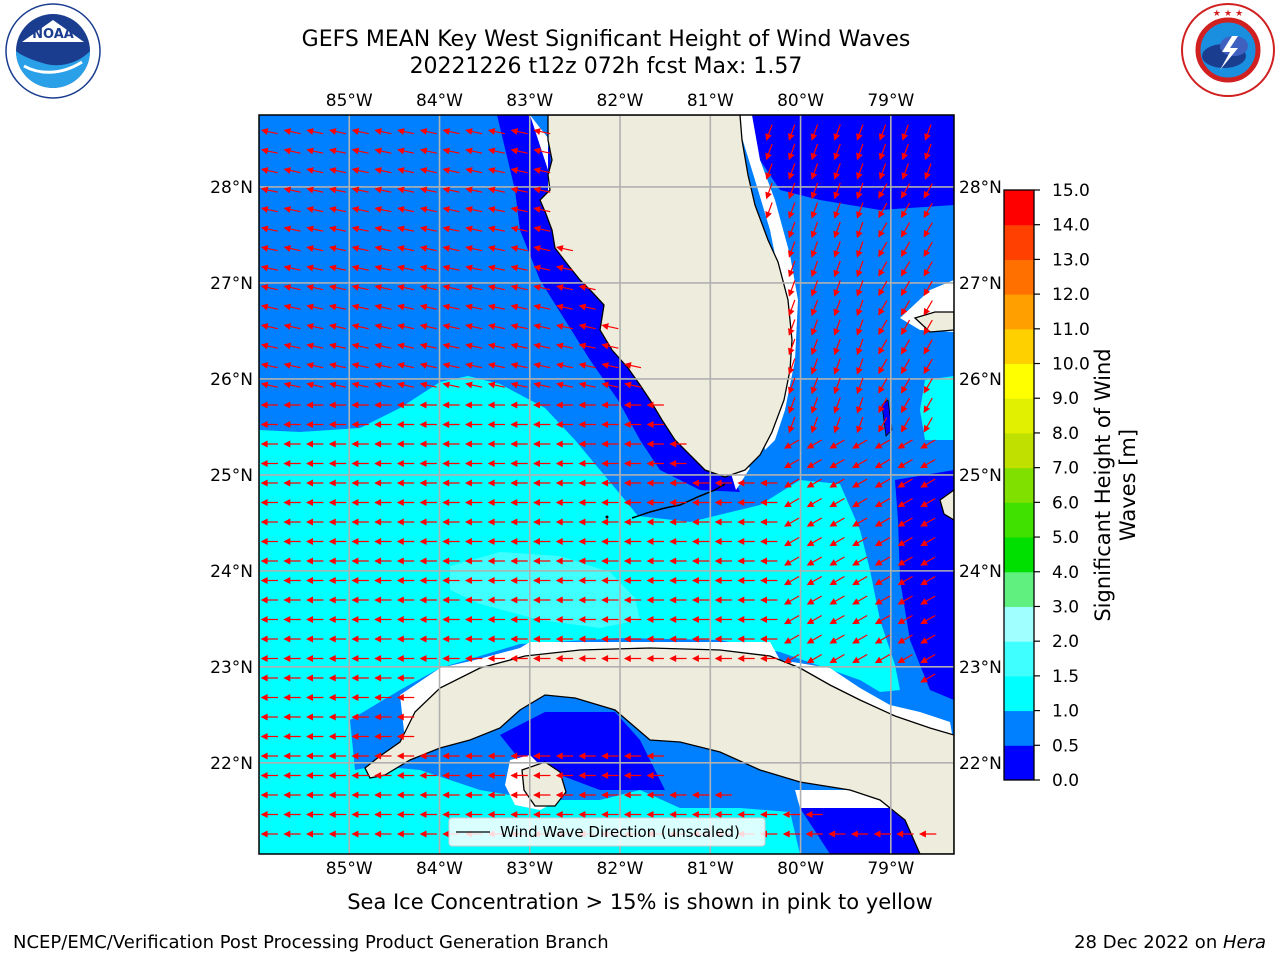 The height and width of the screenshot is (960, 1280). Describe the element at coordinates (1071, 365) in the screenshot. I see `colorbar-tick-label: 10.0` at that location.